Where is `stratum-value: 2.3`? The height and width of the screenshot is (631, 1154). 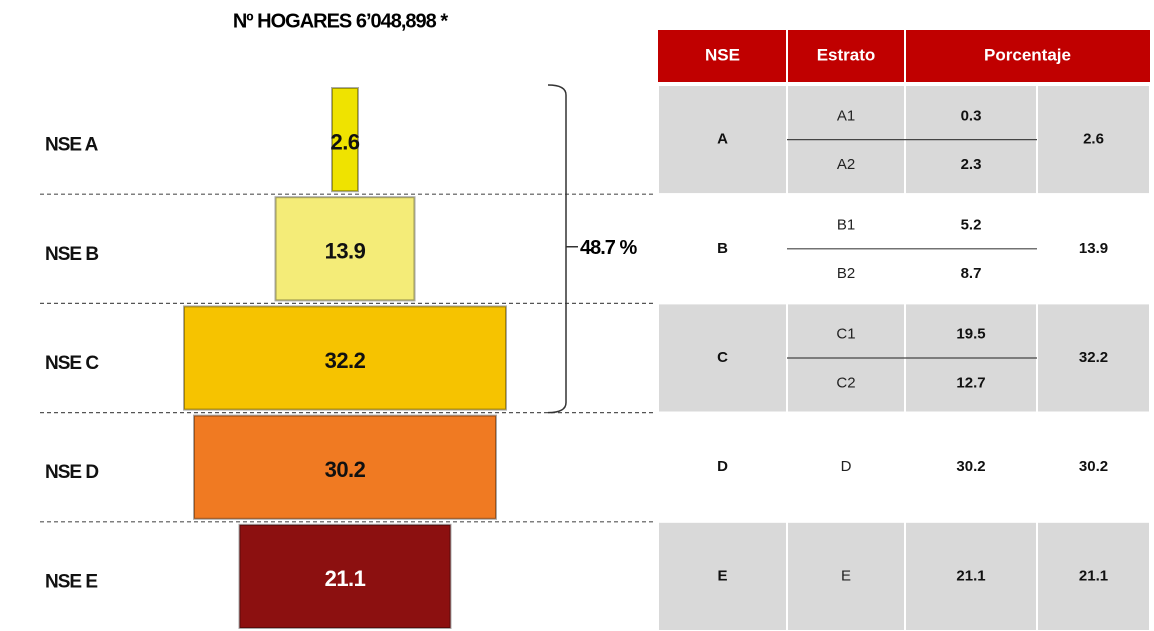 stratum-value: 2.3 is located at coordinates (971, 164).